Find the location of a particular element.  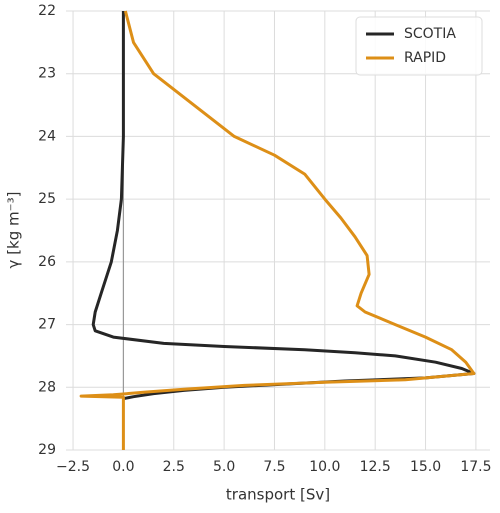

y-tick-label: 22 is located at coordinates (47, 11).